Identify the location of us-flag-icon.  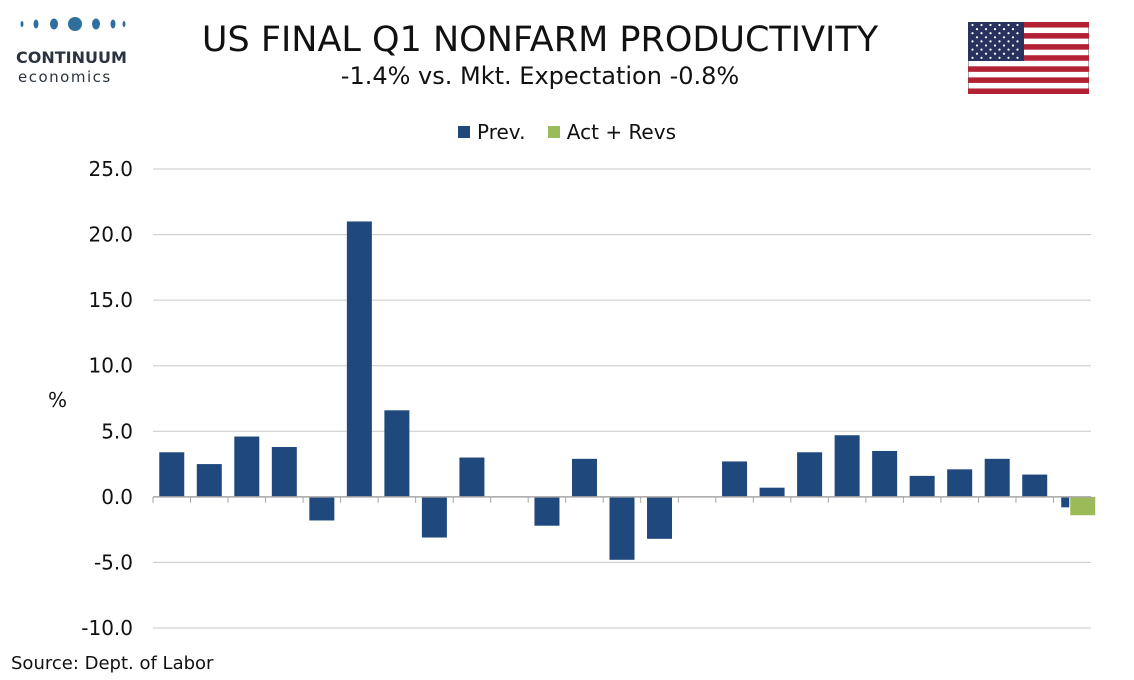
(1028, 58).